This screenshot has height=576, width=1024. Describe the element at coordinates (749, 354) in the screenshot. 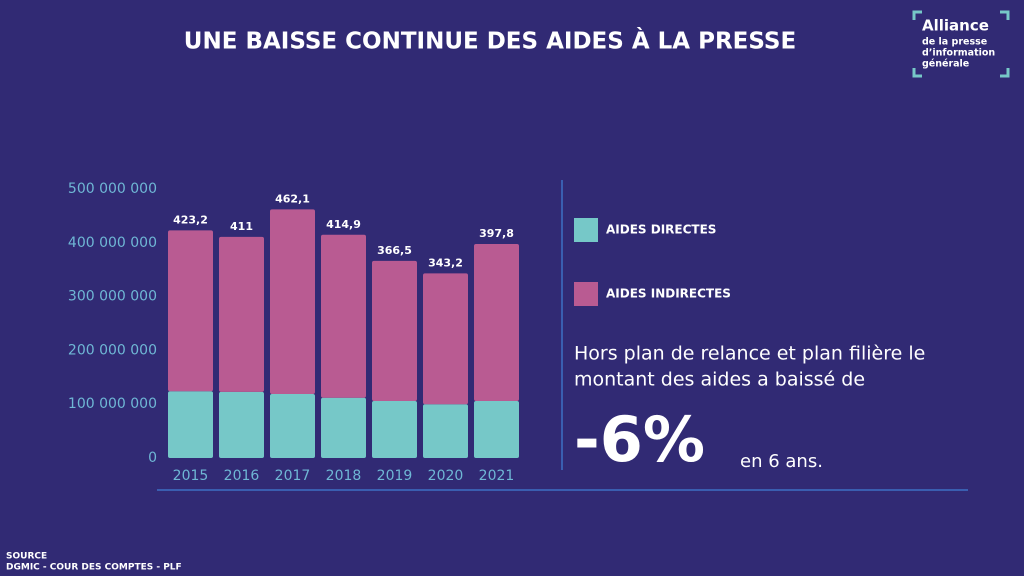

I see `note: Hors plan de relance et plan filière le` at that location.